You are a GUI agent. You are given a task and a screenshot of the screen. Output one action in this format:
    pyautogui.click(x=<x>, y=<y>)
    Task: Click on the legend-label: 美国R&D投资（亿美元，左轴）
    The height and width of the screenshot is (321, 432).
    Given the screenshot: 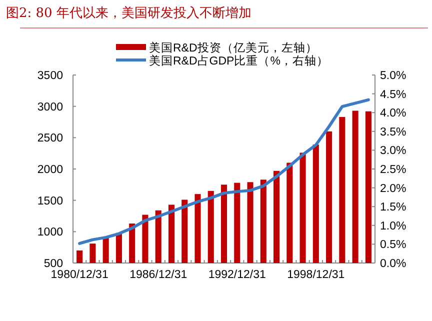 What is the action you would take?
    pyautogui.click(x=233, y=47)
    